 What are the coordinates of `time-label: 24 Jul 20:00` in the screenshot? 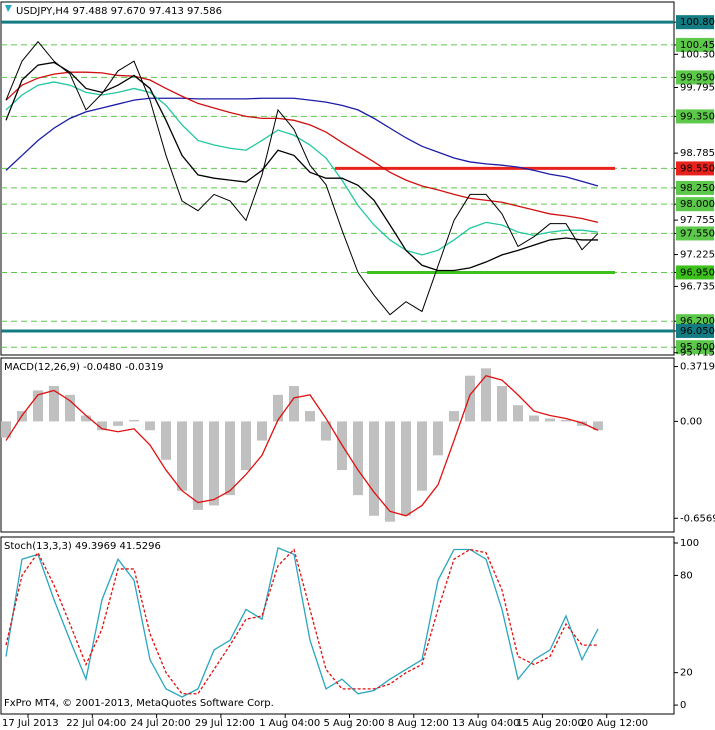 It's located at (161, 723).